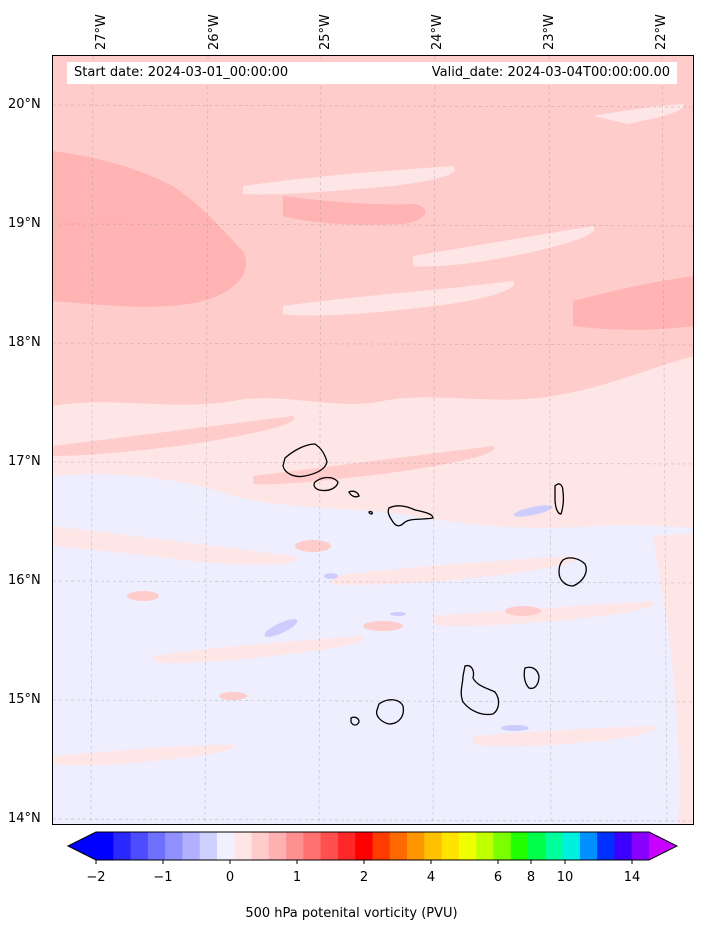  What do you see at coordinates (632, 877) in the screenshot?
I see `cbar-tick-14: 14` at bounding box center [632, 877].